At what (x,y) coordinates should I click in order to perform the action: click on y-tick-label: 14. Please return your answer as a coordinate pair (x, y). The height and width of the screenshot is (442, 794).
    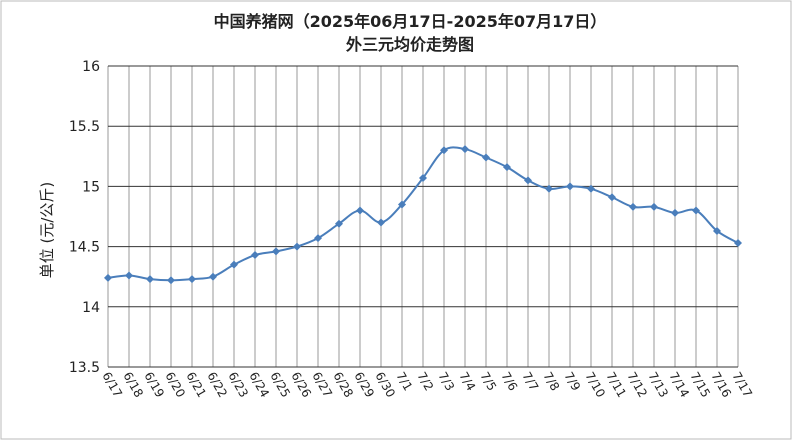
    Looking at the image, I should click on (91, 308).